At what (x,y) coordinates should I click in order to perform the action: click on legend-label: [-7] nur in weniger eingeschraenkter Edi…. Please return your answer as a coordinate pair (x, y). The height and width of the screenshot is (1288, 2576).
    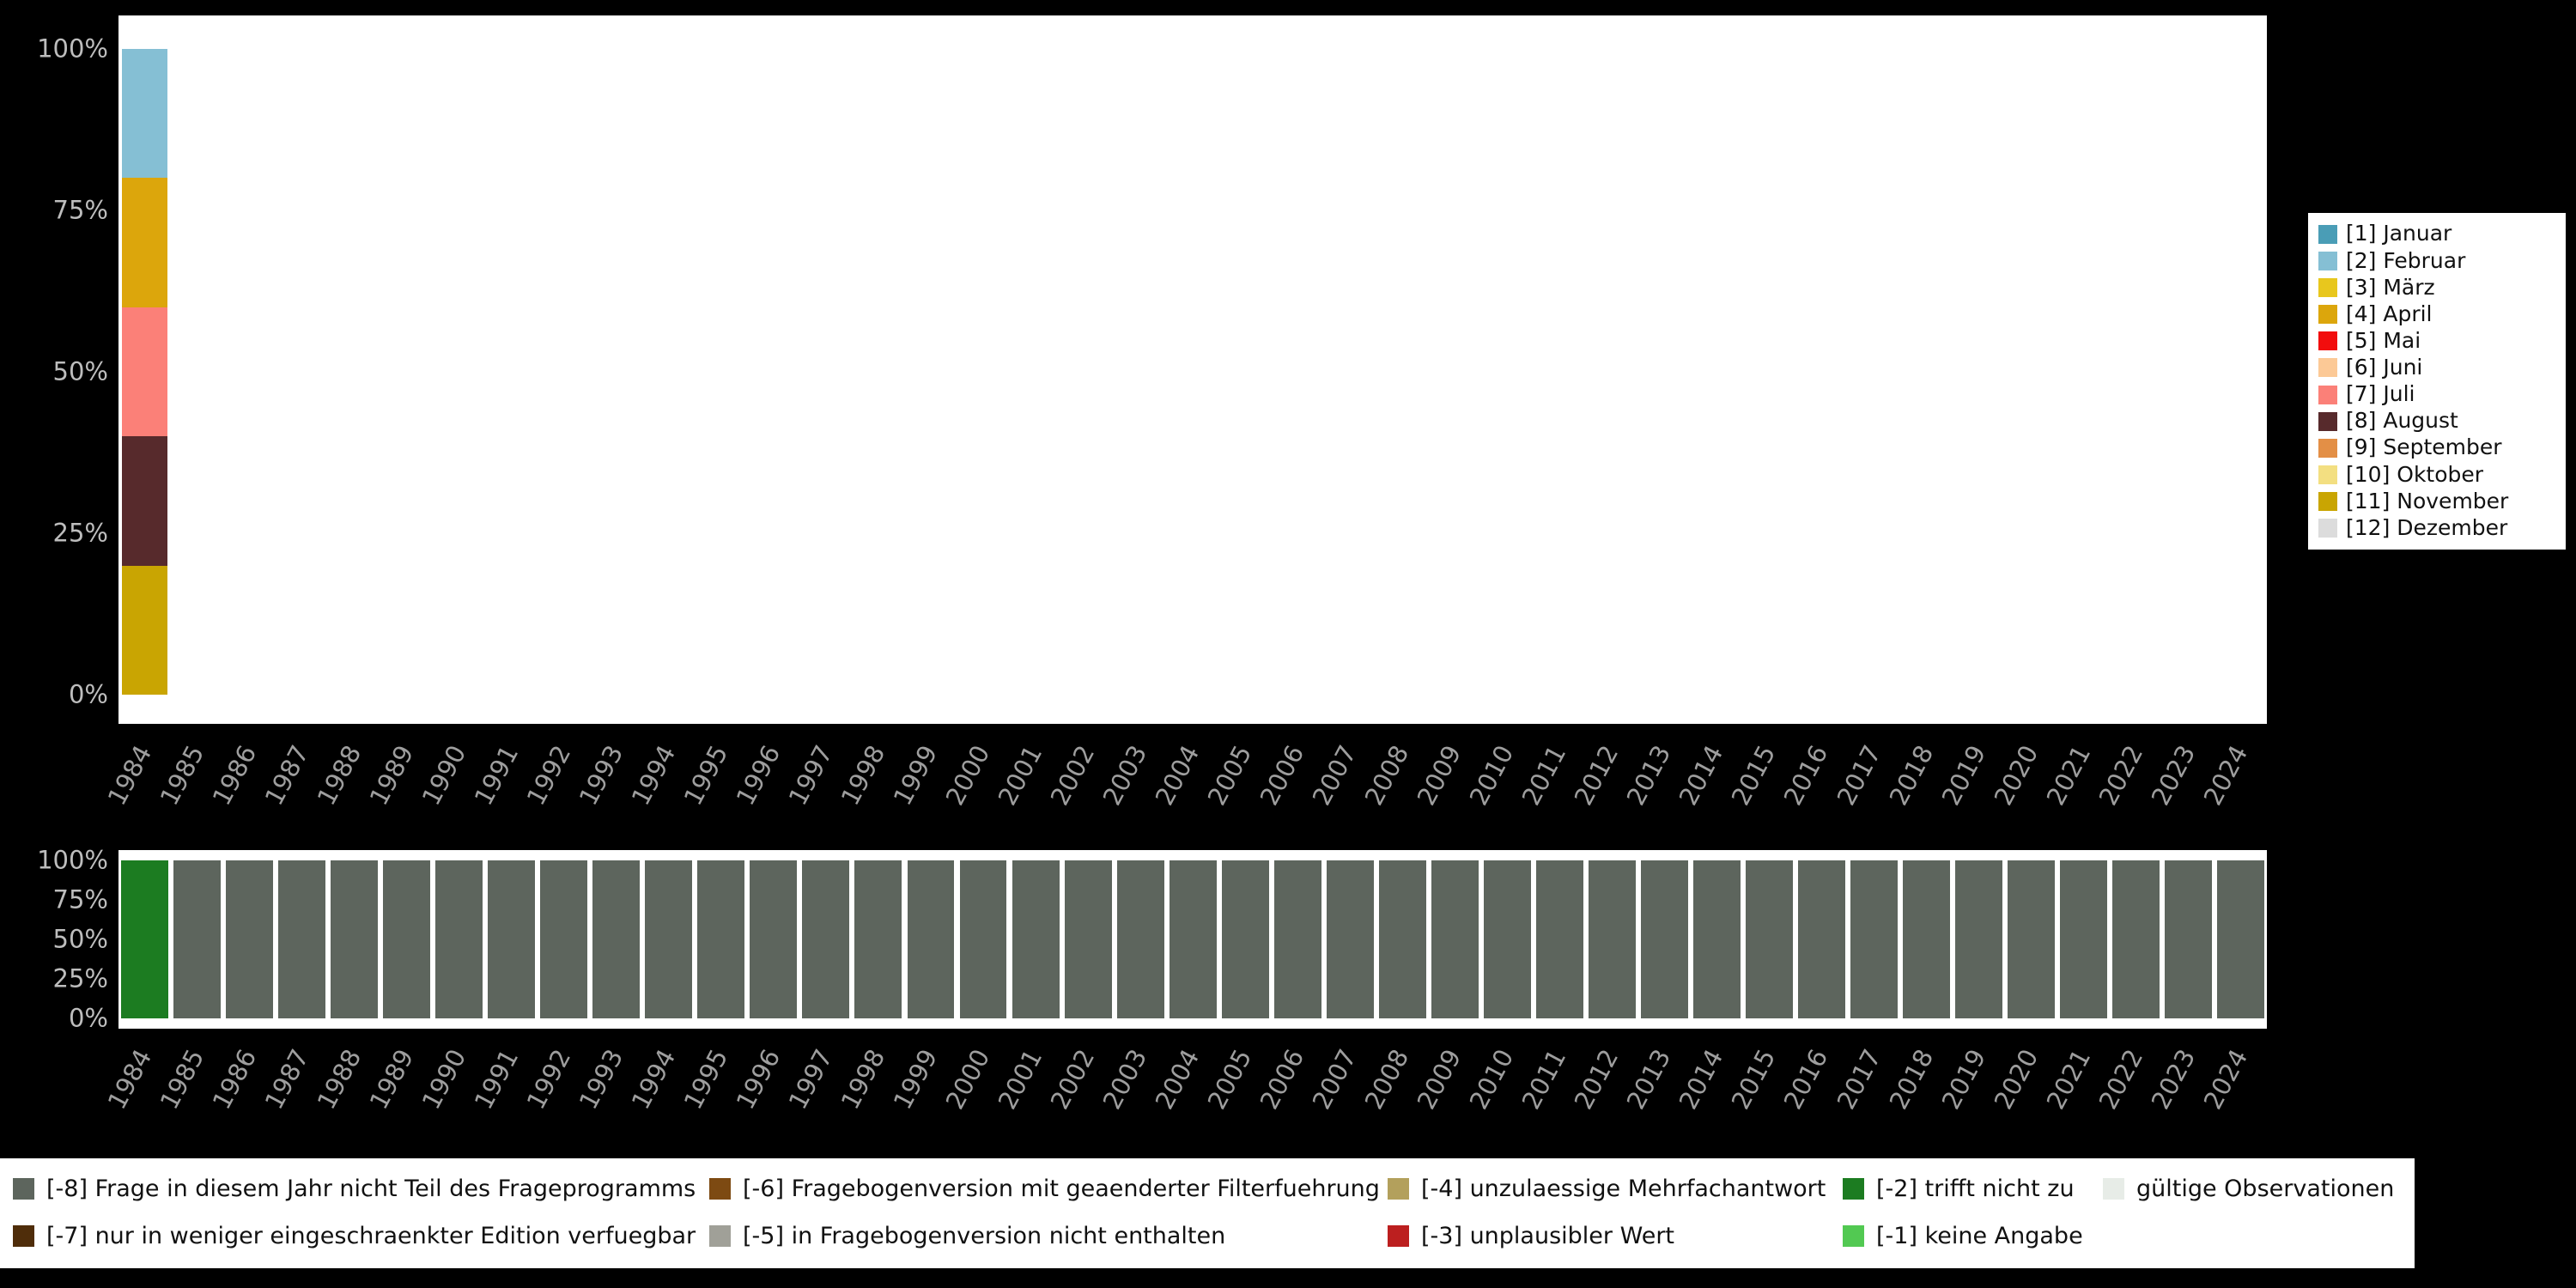
    Looking at the image, I should click on (371, 1236).